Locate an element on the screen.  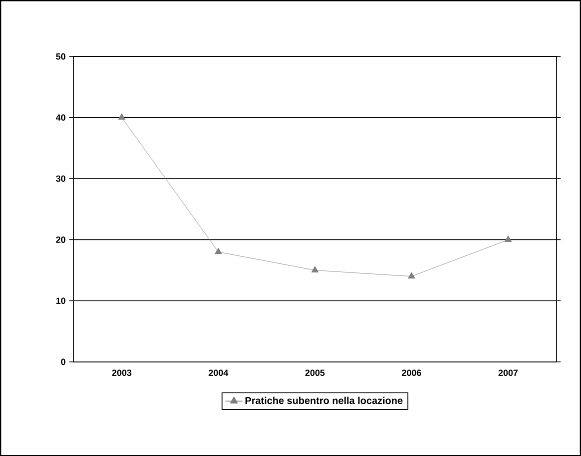
y-tick-label: 10 is located at coordinates (61, 300).